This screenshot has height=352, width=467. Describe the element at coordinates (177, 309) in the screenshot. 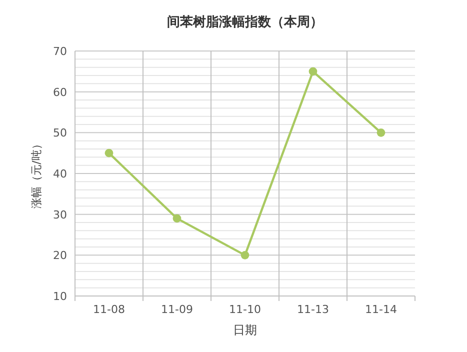

I see `x-tick-label: 11-09` at that location.